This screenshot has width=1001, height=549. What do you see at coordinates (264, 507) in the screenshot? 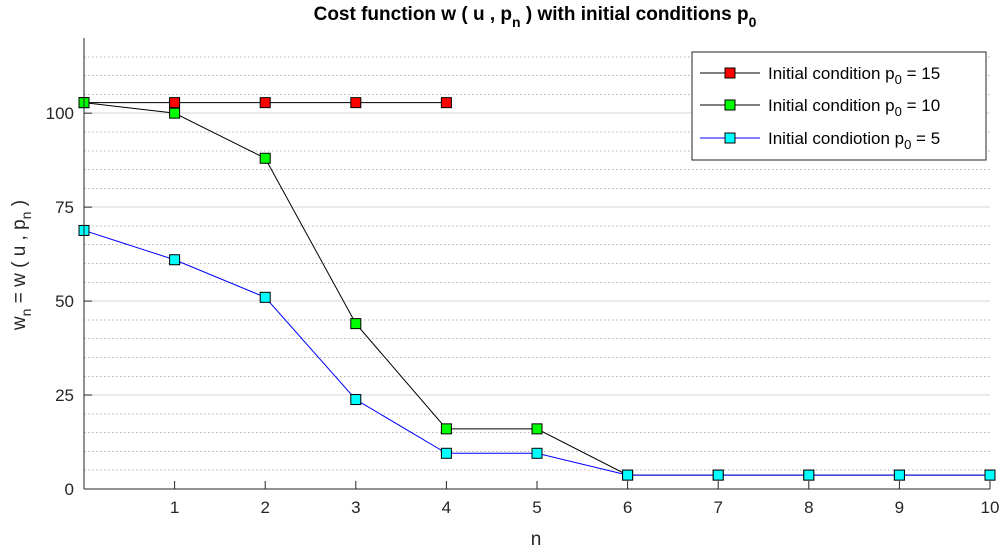
I see `x-tick-label: 2` at bounding box center [264, 507].